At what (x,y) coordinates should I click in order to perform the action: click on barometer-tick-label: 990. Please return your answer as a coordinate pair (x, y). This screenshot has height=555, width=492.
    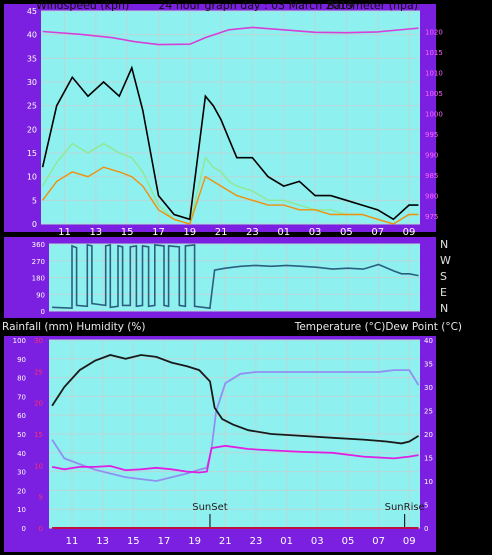
    Looking at the image, I should click on (431, 155).